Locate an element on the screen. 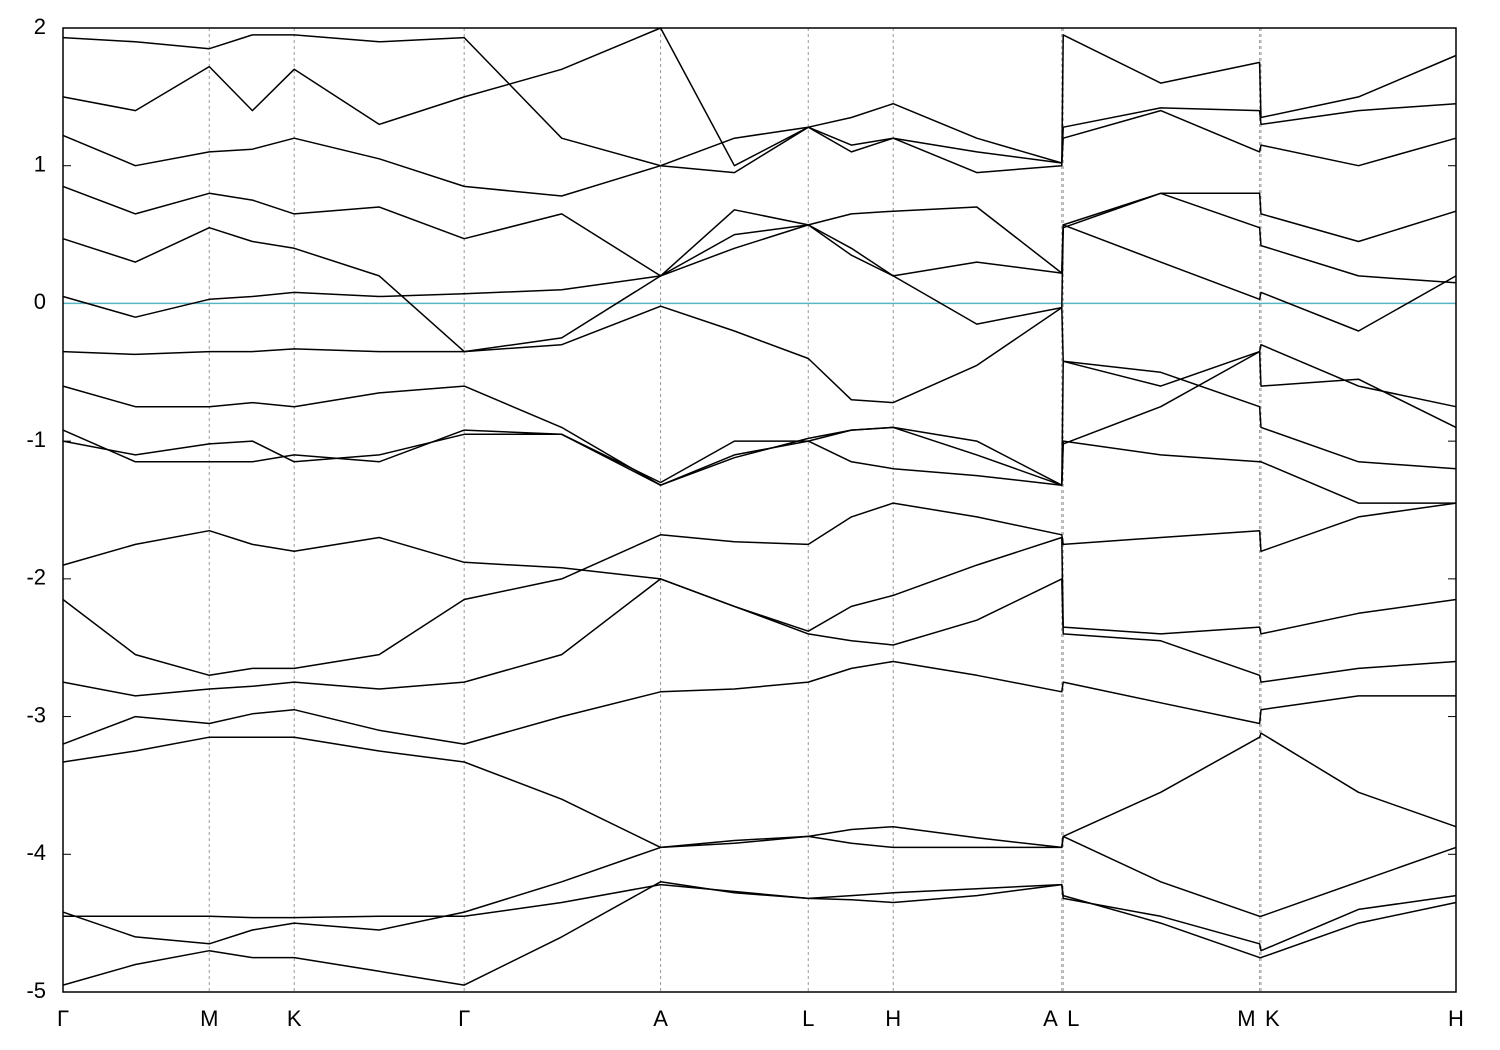 This screenshot has width=1500, height=1050. y-tick-label: 2 is located at coordinates (40, 26).